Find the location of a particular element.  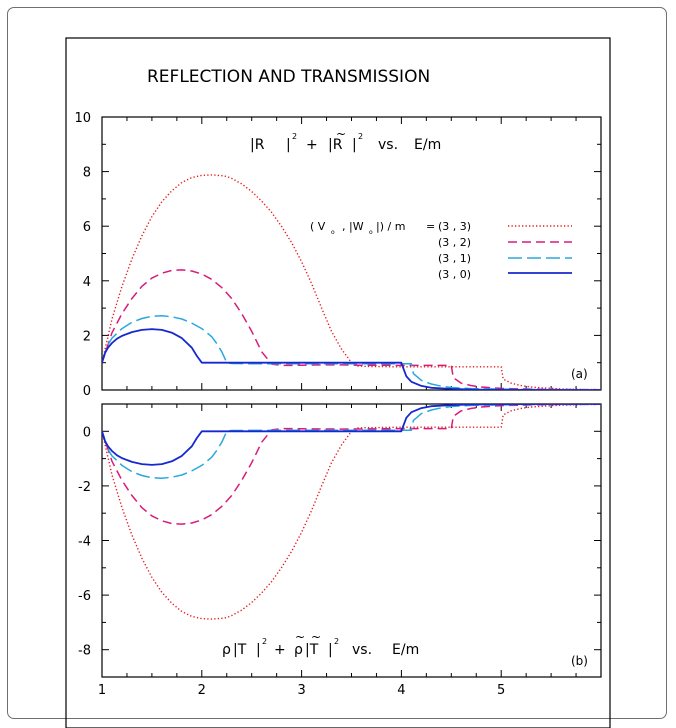

panel-a-title-r: |R is located at coordinates (257, 145).